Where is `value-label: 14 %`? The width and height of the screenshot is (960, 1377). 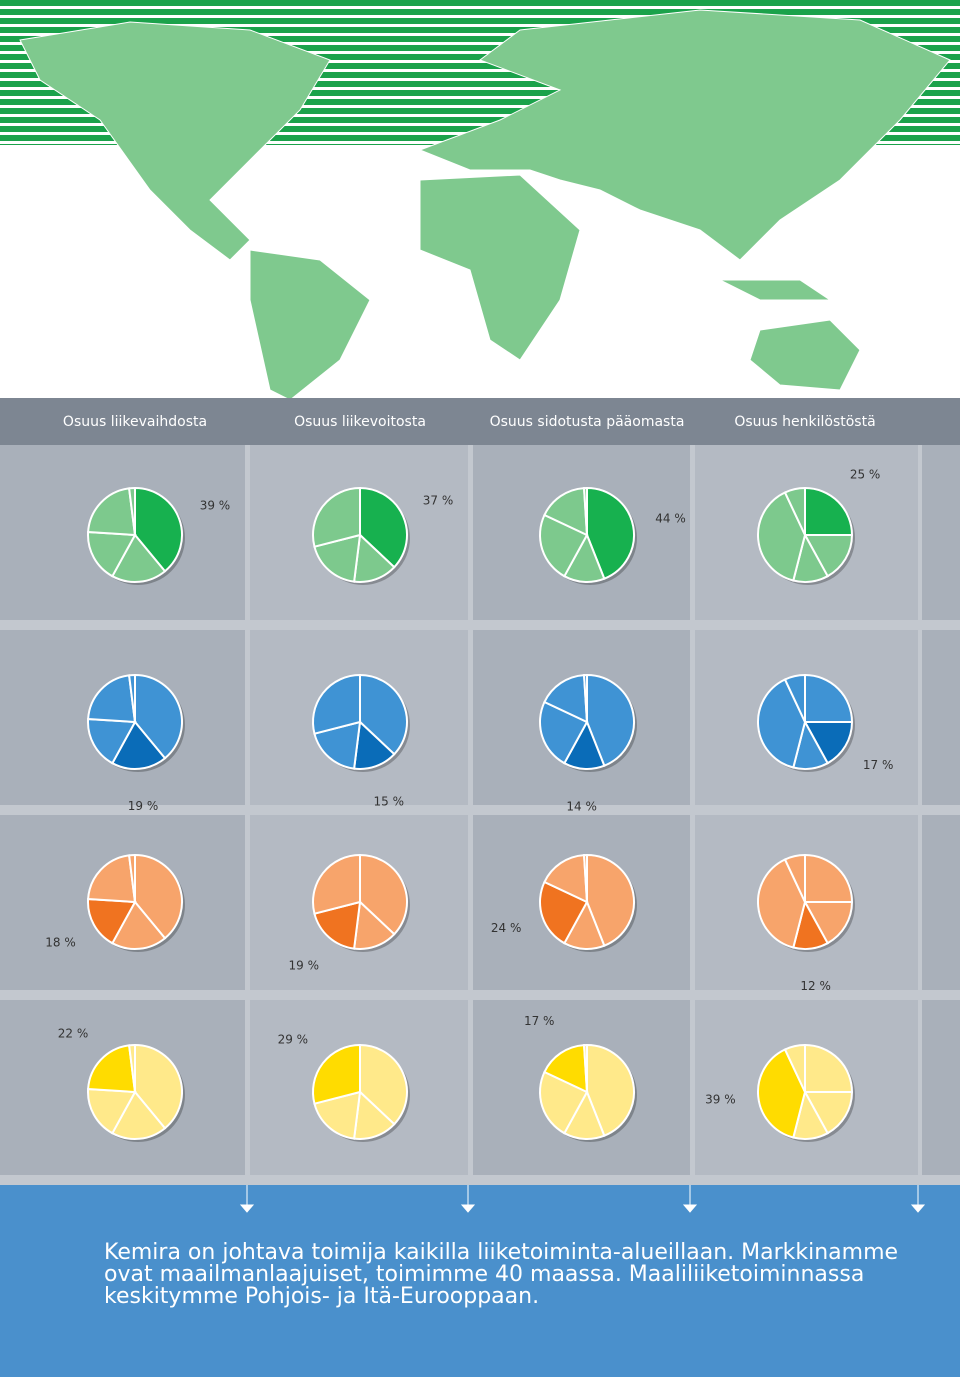 value-label: 14 % is located at coordinates (581, 806).